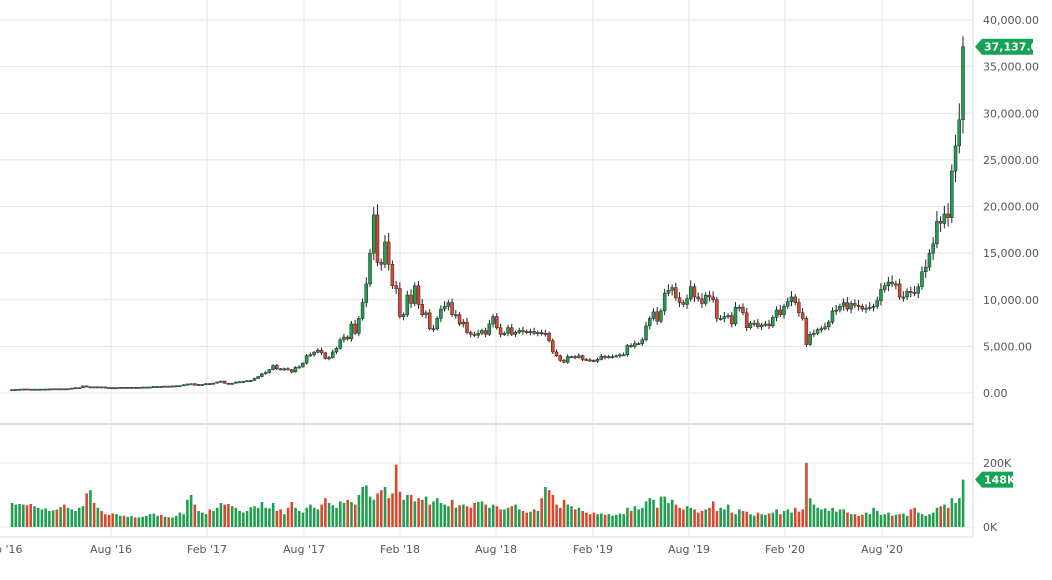 Image resolution: width=1052 pixels, height=580 pixels. Describe the element at coordinates (1011, 160) in the screenshot. I see `price-tick-label: 25,000.00` at that location.